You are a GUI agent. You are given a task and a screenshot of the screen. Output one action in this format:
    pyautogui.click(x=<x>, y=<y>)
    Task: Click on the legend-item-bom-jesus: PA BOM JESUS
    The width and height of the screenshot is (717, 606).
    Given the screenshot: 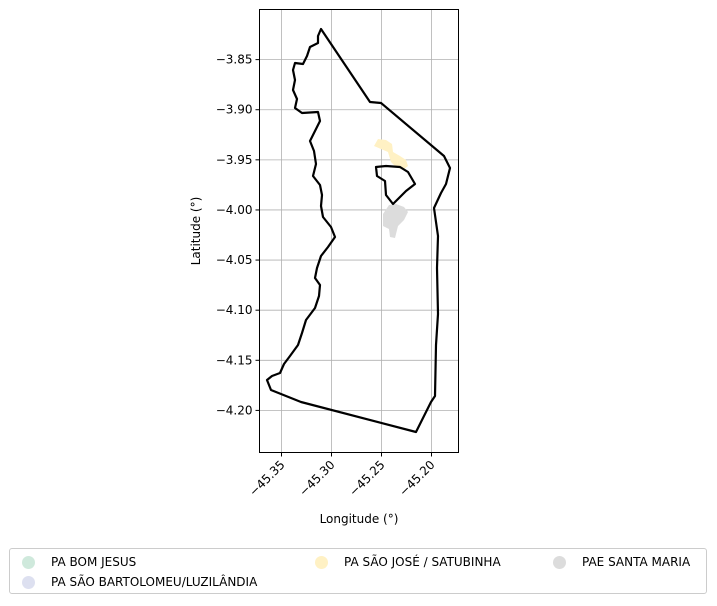 What is the action you would take?
    pyautogui.click(x=79, y=562)
    